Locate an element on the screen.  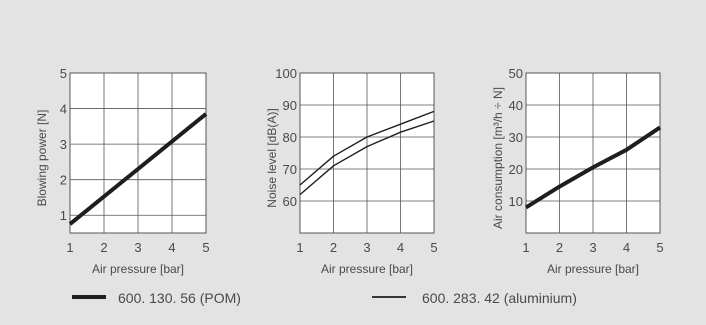
y-tick-label: 3 is located at coordinates (63, 144).